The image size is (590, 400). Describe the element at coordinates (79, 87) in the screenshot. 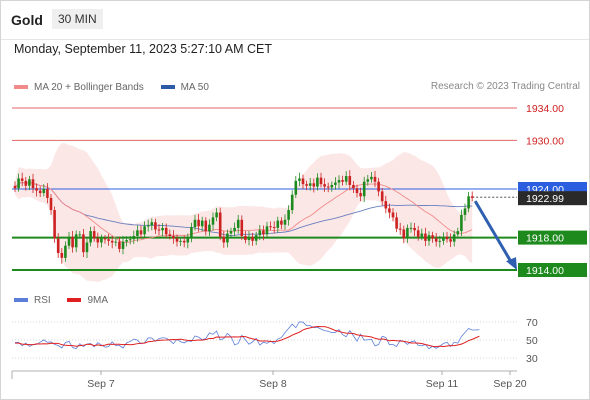

I see `legend-item-bollinger: MA 20 + Bollinger Bands` at that location.